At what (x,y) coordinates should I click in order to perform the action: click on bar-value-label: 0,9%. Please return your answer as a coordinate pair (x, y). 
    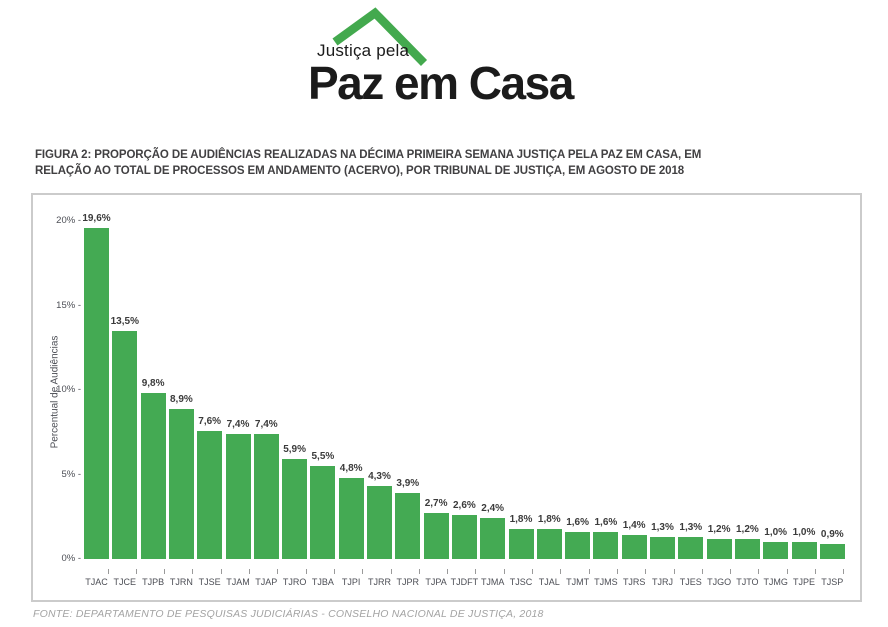
    Looking at the image, I should click on (832, 534).